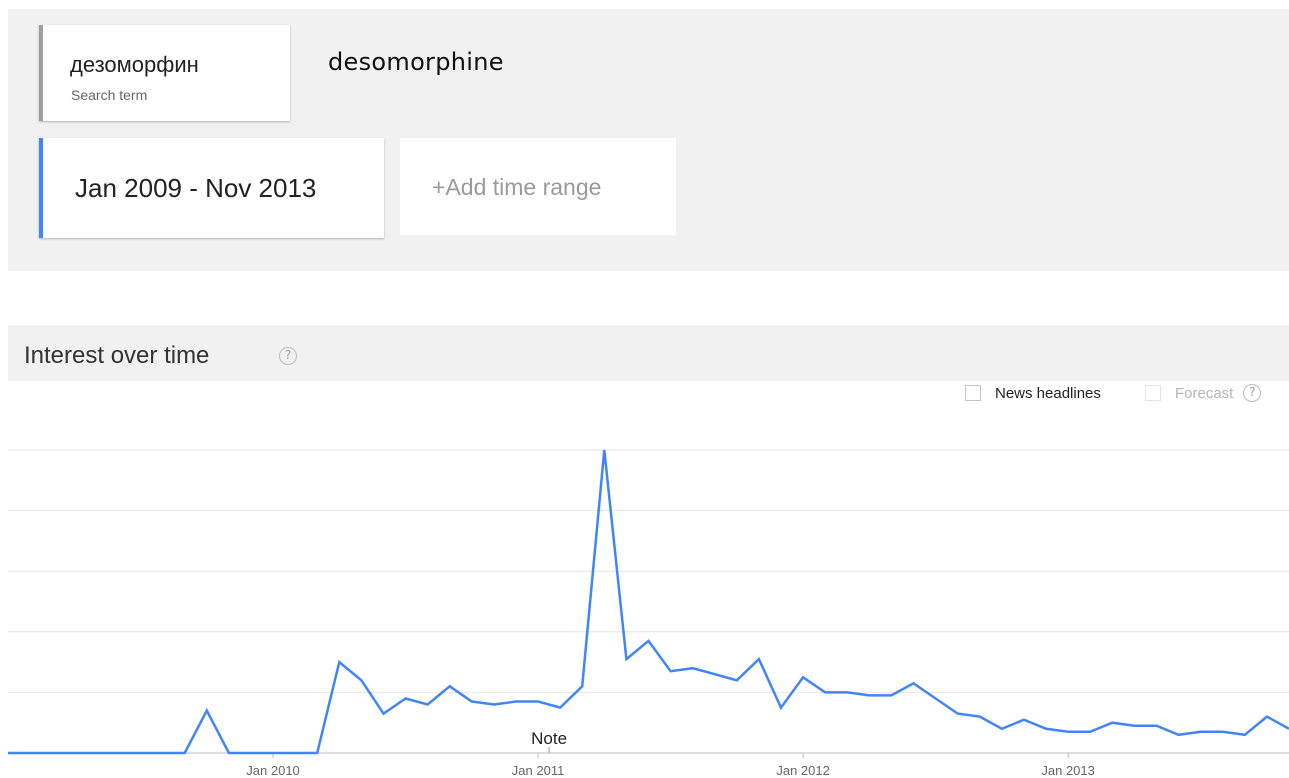 The image size is (1289, 778). I want to click on time-range-card: Jan 2009 - Nov 2013, so click(211, 188).